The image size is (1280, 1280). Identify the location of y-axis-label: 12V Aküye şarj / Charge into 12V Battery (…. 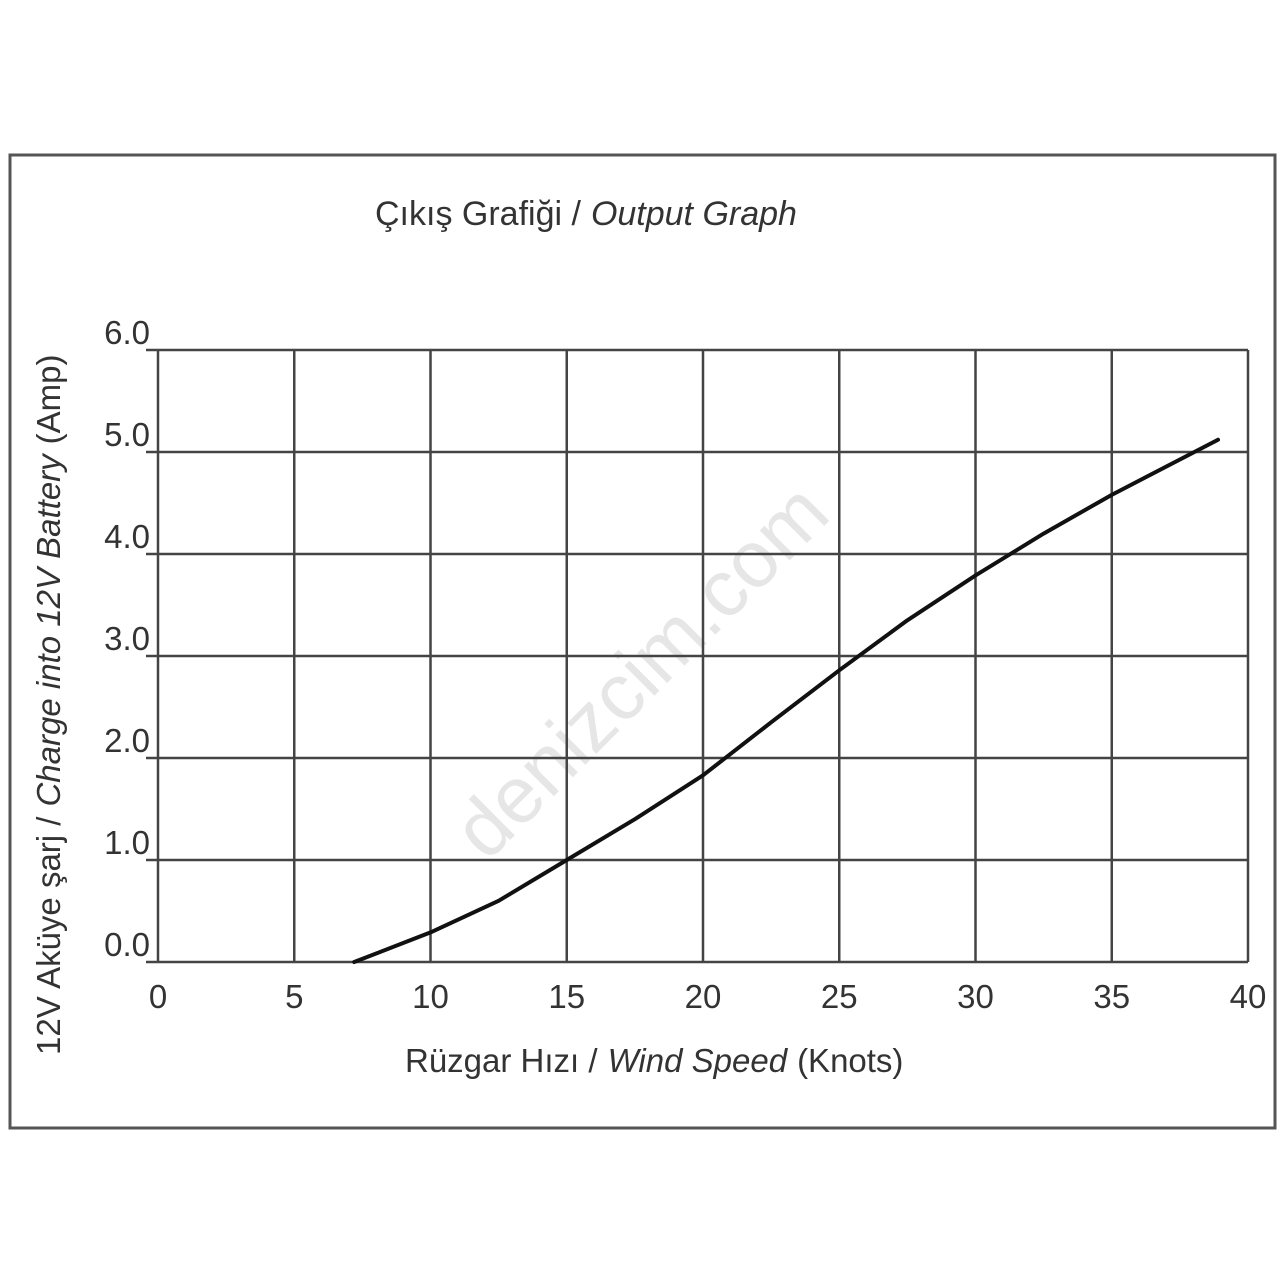
(48, 704).